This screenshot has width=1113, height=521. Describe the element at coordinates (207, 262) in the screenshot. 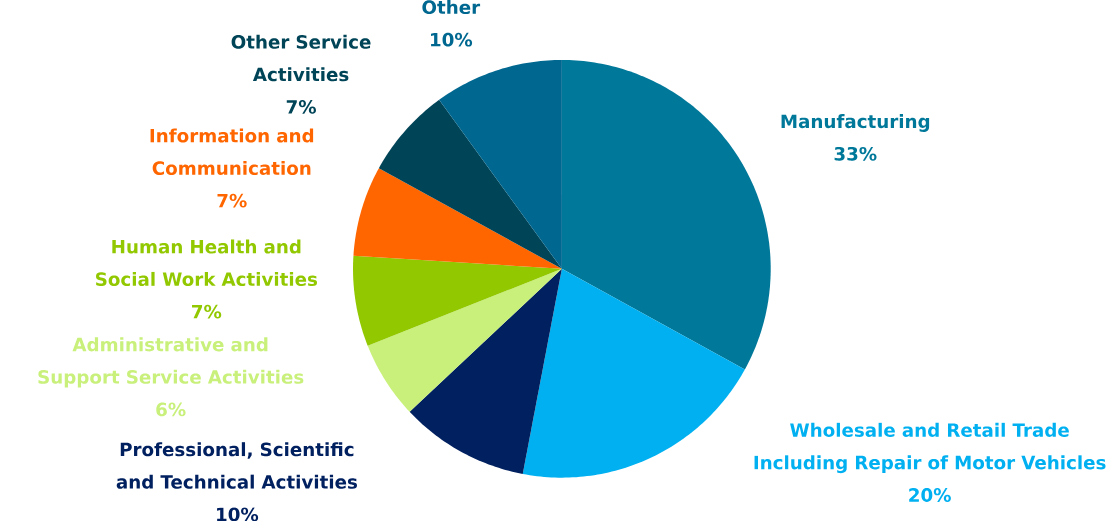

I see `slice-label: Human Health and Social Work Activities` at that location.